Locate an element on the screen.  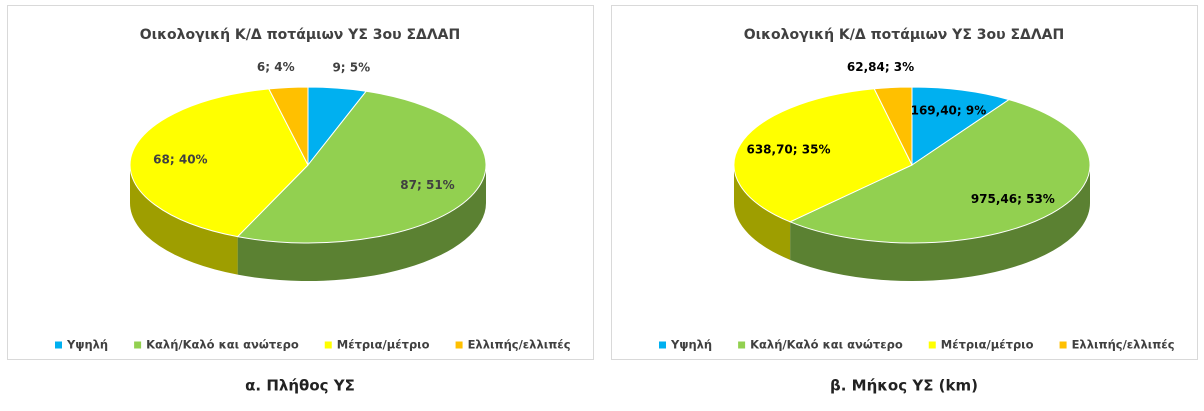
data-label: 9; 5% is located at coordinates (351, 68).